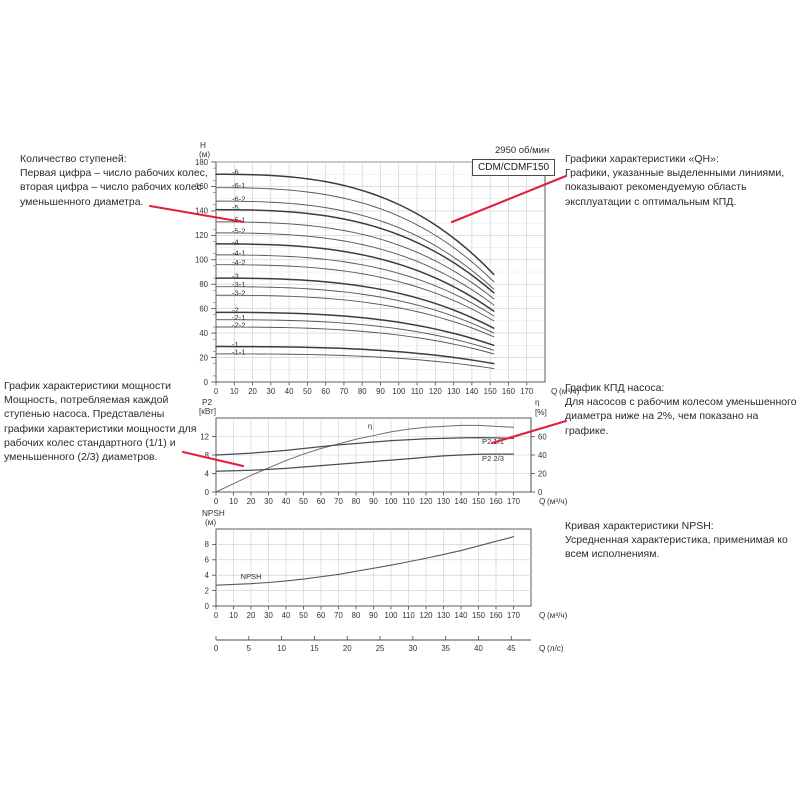 The height and width of the screenshot is (800, 800). Describe the element at coordinates (251, 501) in the screenshot. I see `p2-x-tick-label: 20` at that location.